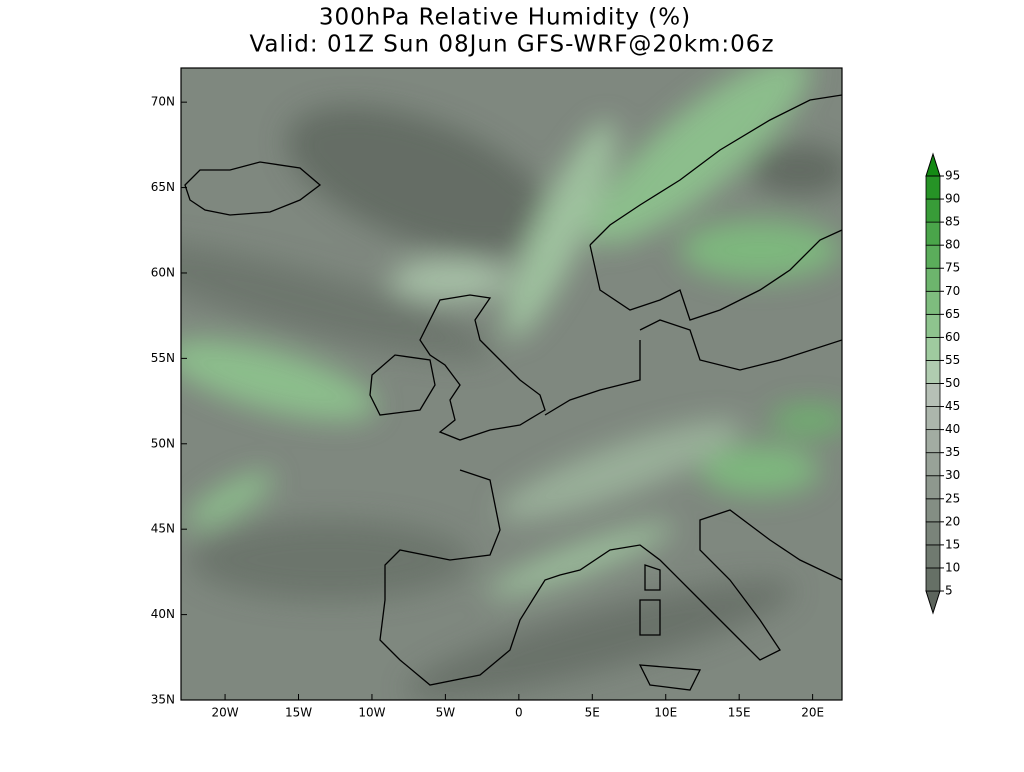  Describe the element at coordinates (952, 291) in the screenshot. I see `colorbar-label: 70` at that location.